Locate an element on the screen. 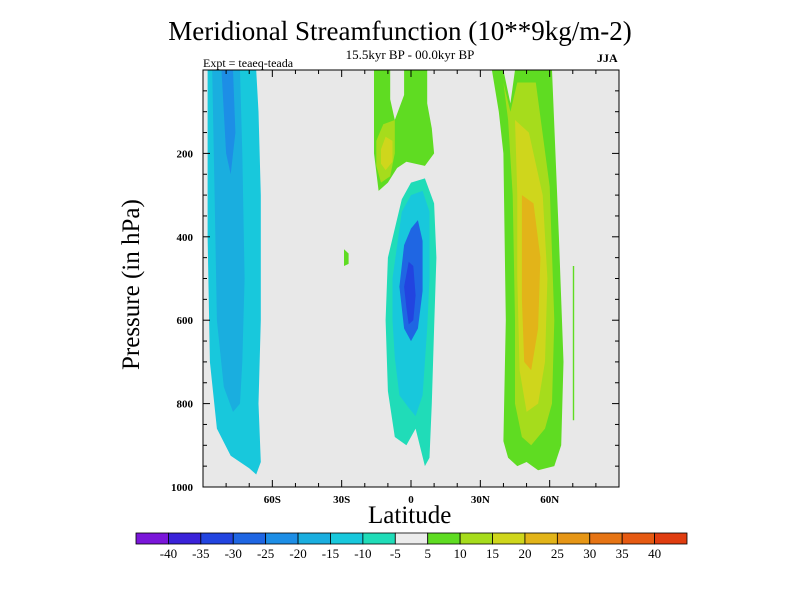 This screenshot has width=800, height=600. x-tick-label: 30S is located at coordinates (341, 500).